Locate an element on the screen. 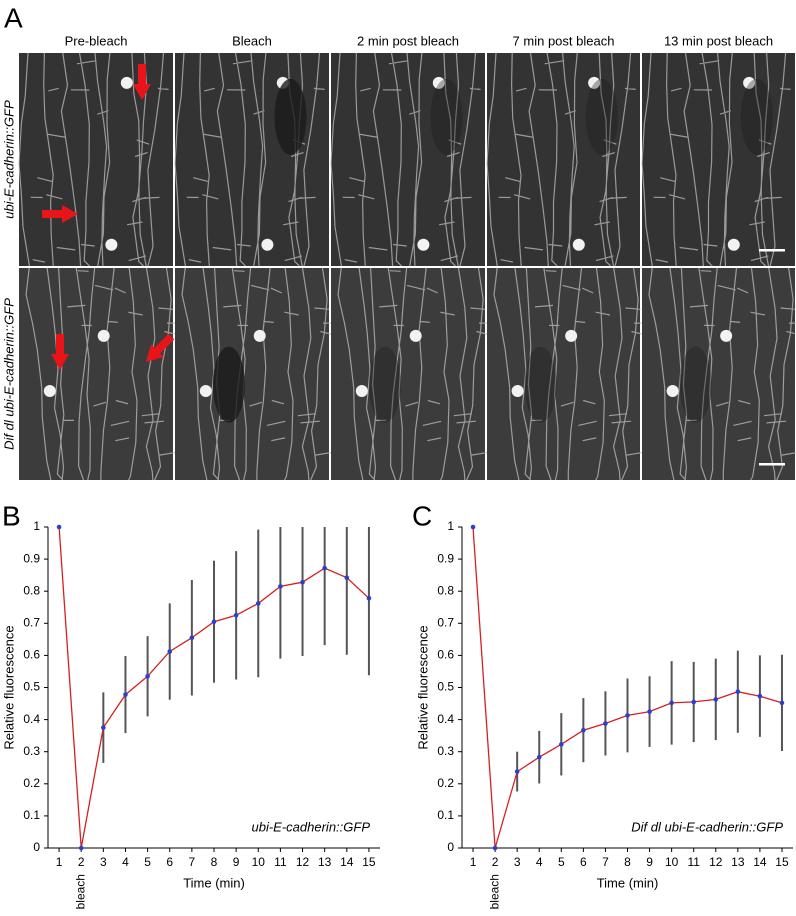 The image size is (796, 916). y-tick-label: 0.1 is located at coordinates (445, 815).